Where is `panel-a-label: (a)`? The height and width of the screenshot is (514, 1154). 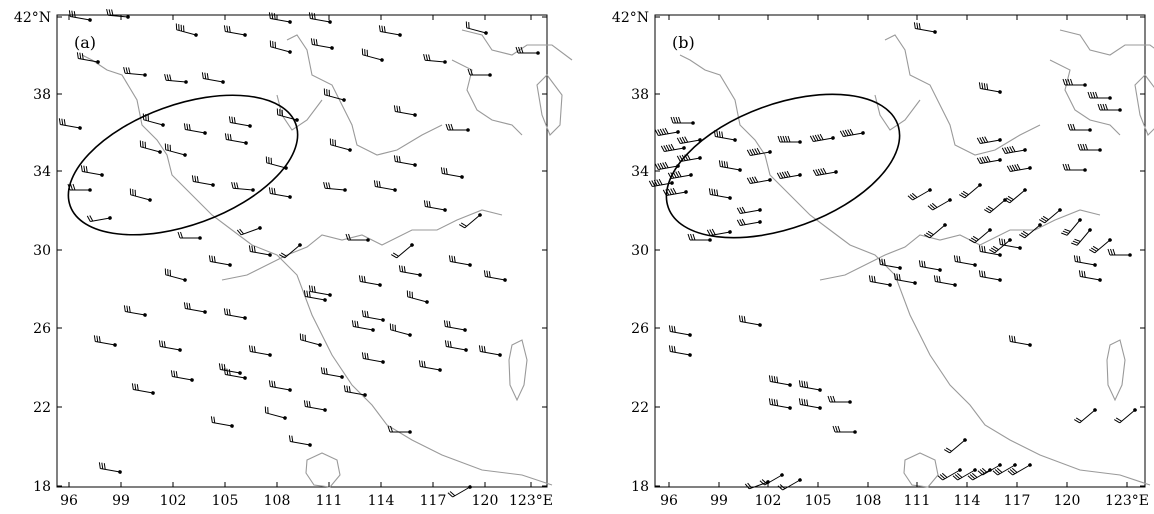 panel-a-label: (a) is located at coordinates (85, 42).